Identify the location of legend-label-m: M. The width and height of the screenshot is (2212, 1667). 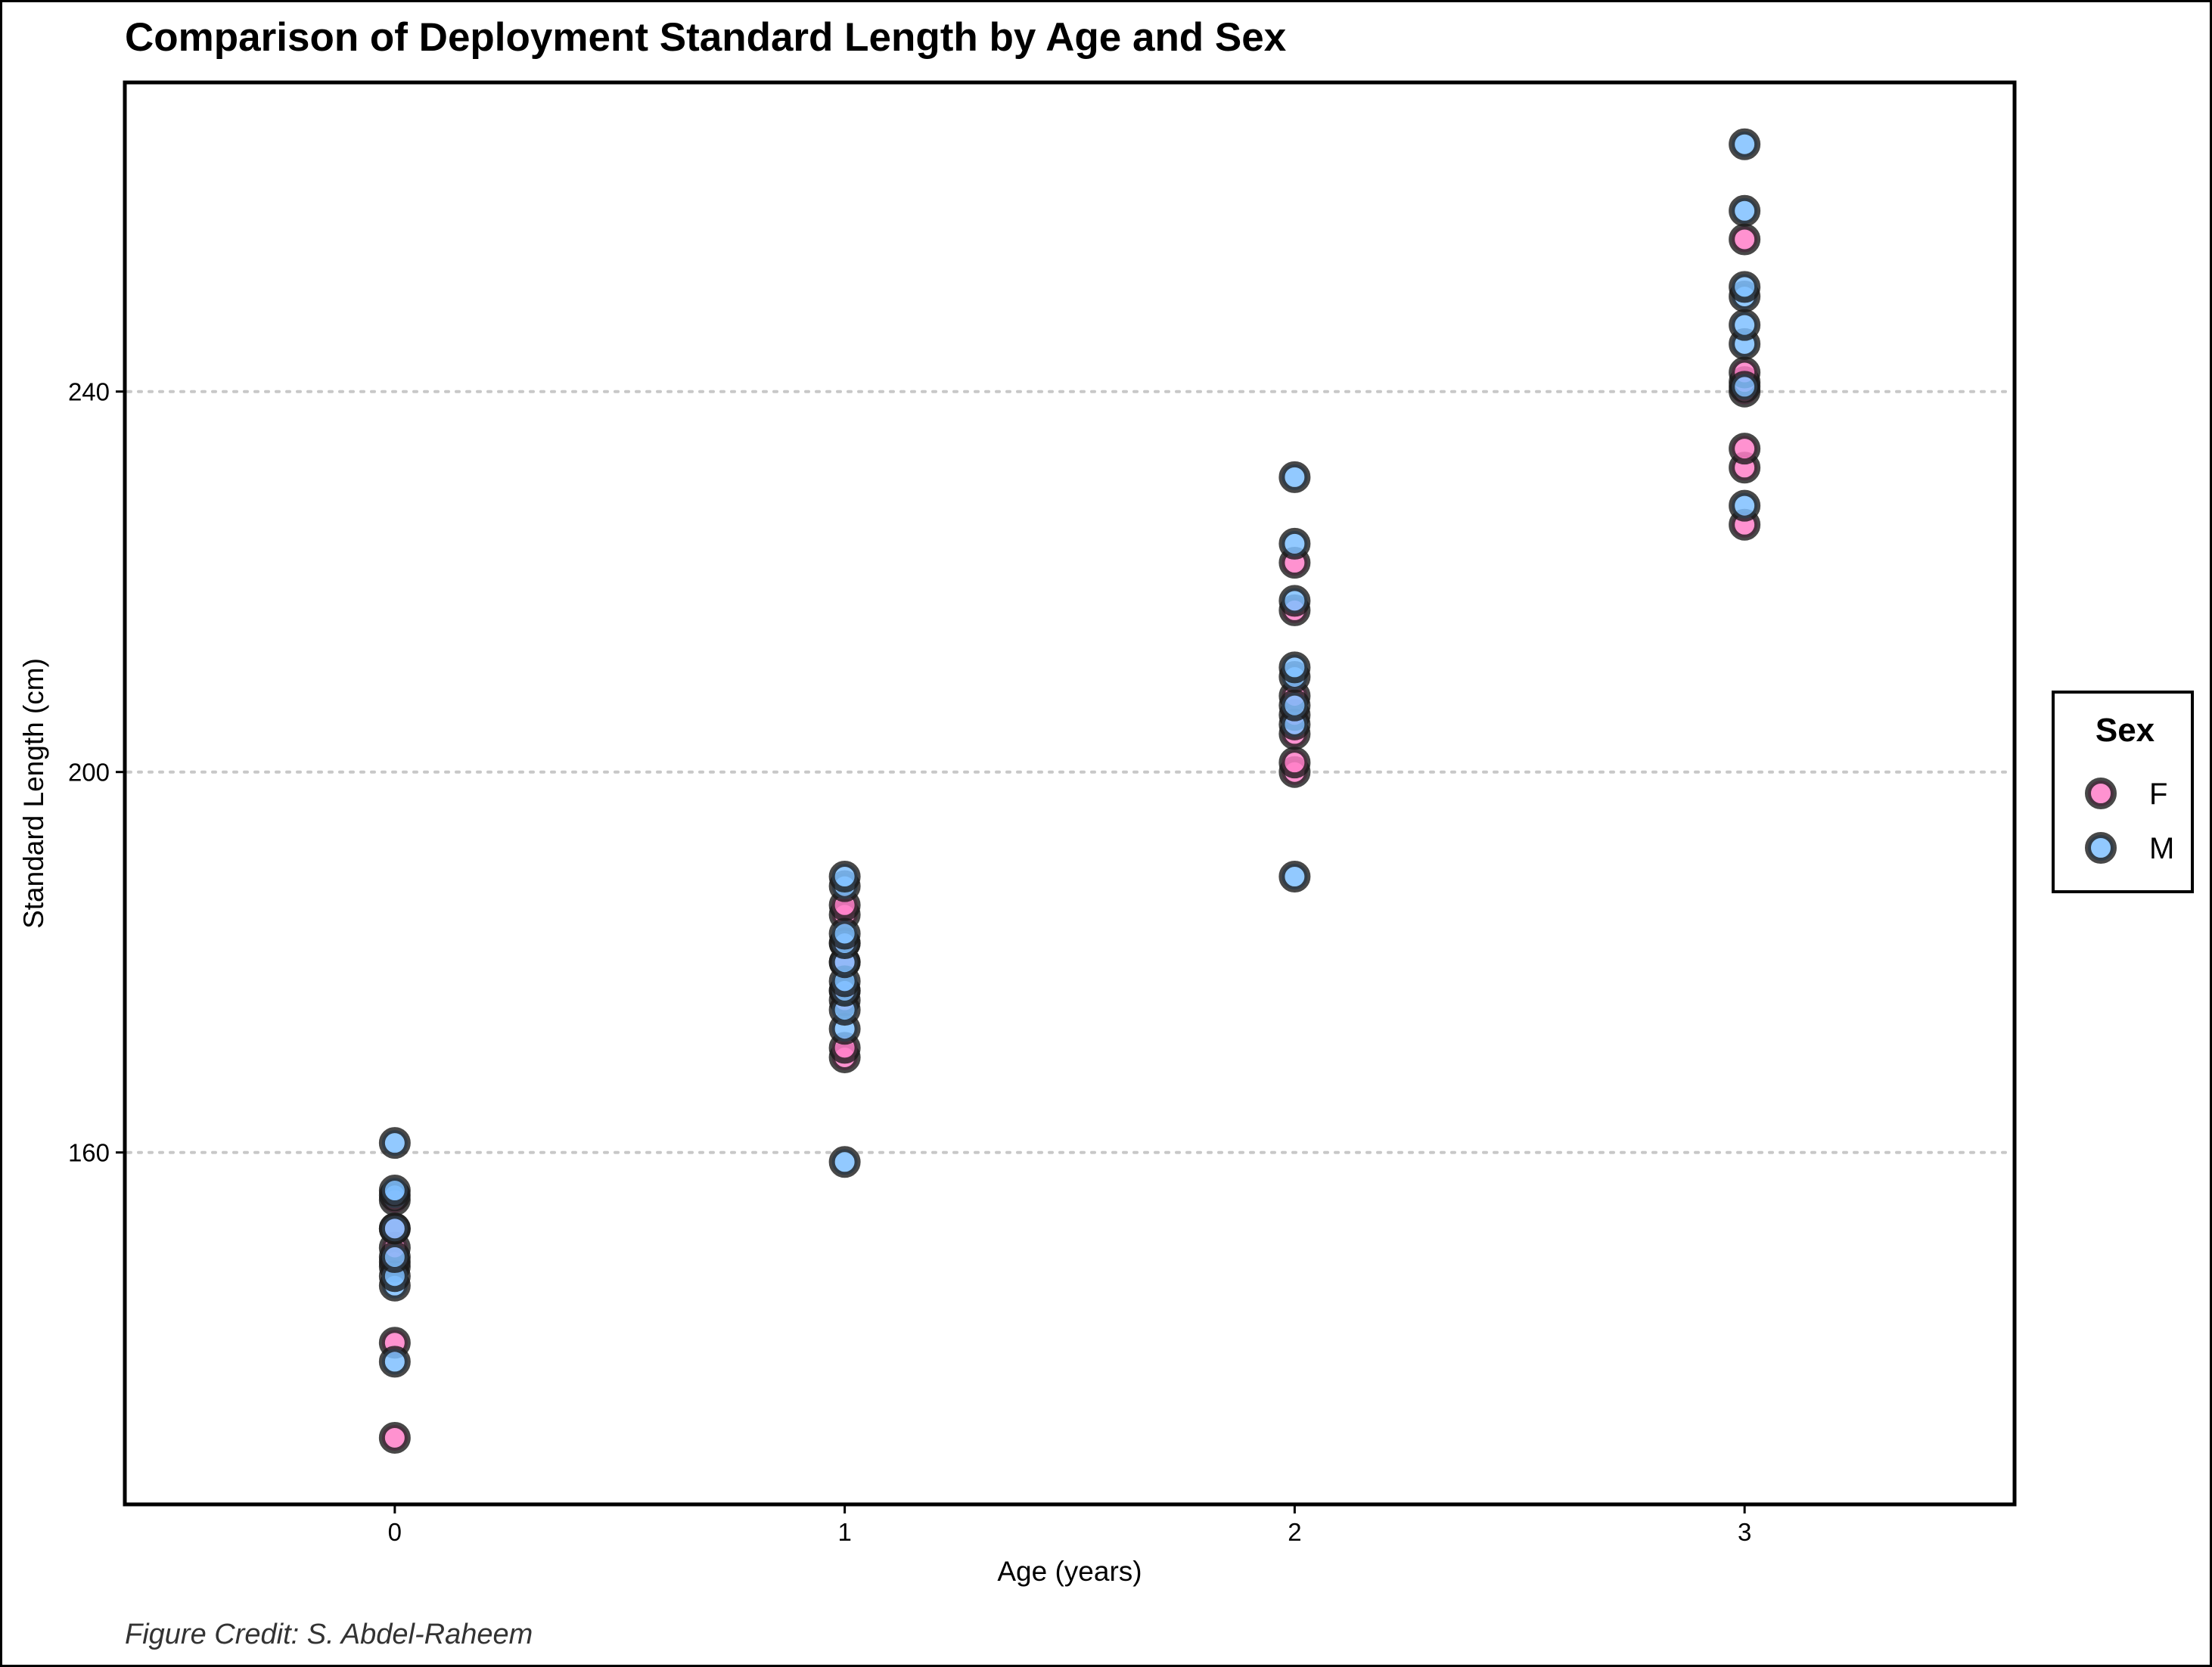
(2161, 848).